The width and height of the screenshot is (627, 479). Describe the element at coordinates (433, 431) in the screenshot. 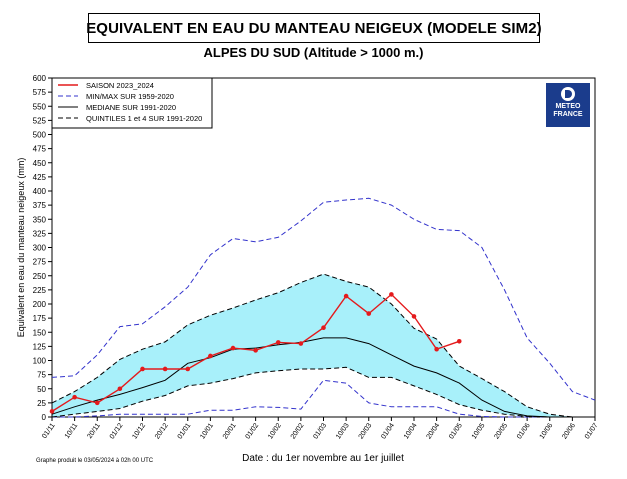

I see `x-tick-label: 20/04` at that location.